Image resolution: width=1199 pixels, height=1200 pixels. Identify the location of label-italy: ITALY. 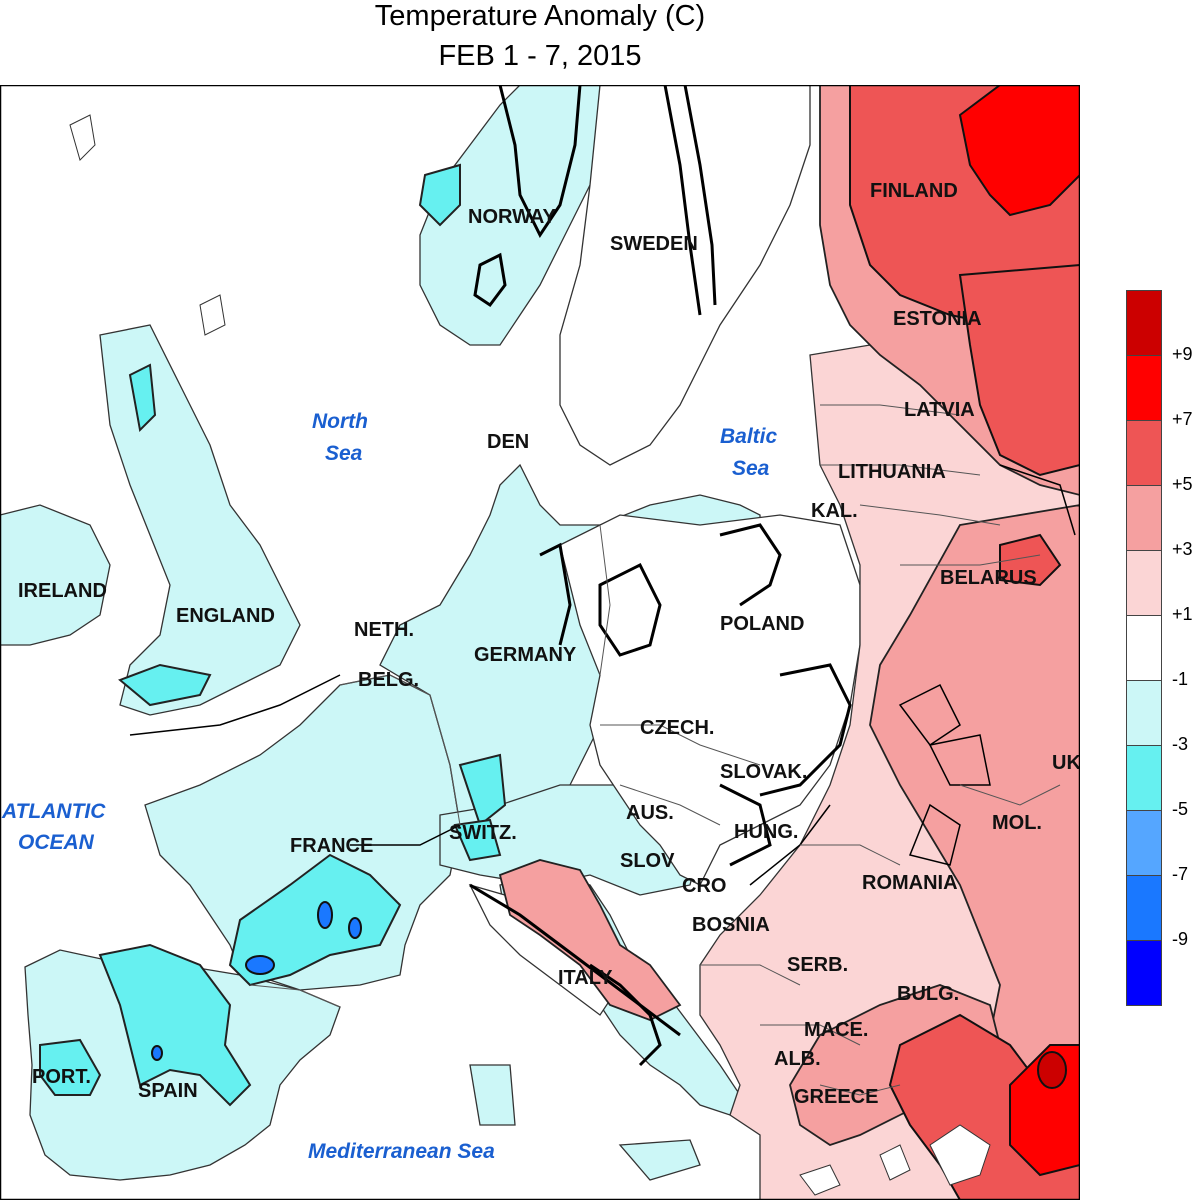
(585, 978).